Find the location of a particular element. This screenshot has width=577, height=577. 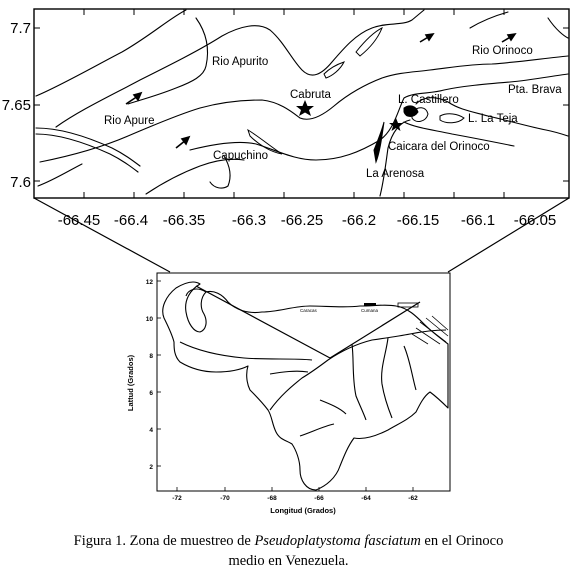

east-shore is located at coordinates (492, 117).